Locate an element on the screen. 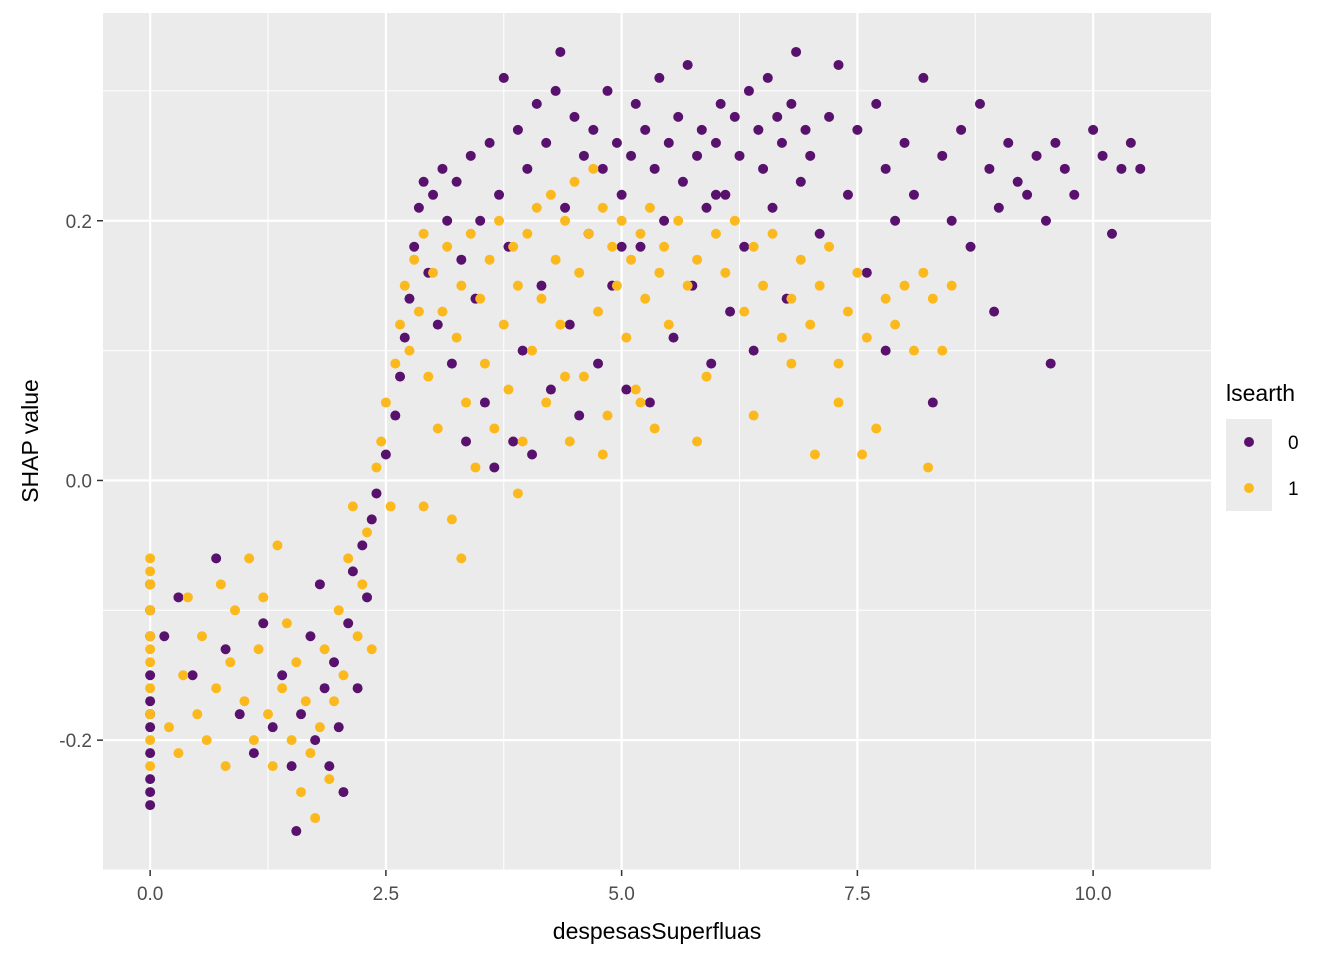 Image resolution: width=1344 pixels, height=965 pixels. x-tick-label: 2.5 is located at coordinates (386, 894).